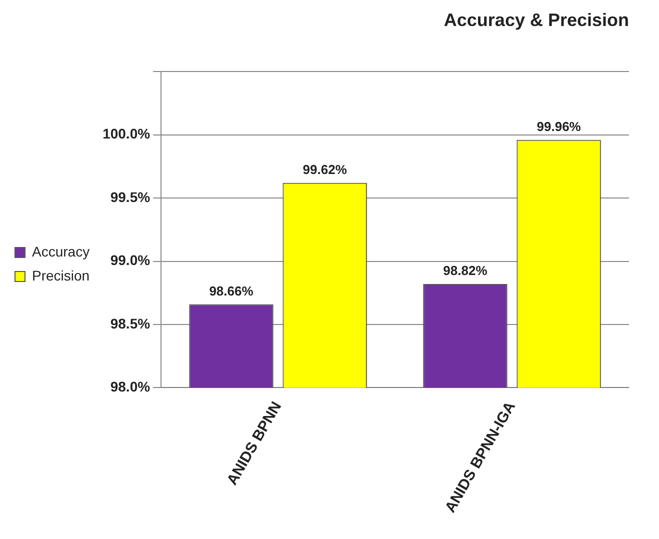 The image size is (659, 539). I want to click on chart-title: Accuracy & Precision, so click(536, 20).